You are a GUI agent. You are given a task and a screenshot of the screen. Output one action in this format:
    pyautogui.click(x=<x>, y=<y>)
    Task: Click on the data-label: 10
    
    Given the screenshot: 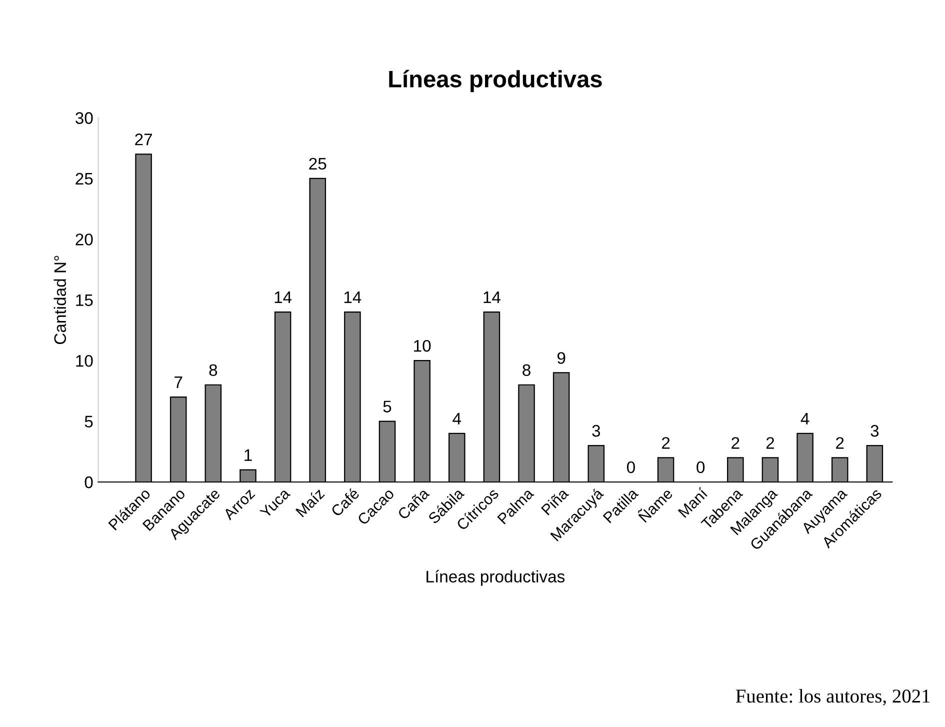 What is the action you would take?
    pyautogui.click(x=422, y=346)
    